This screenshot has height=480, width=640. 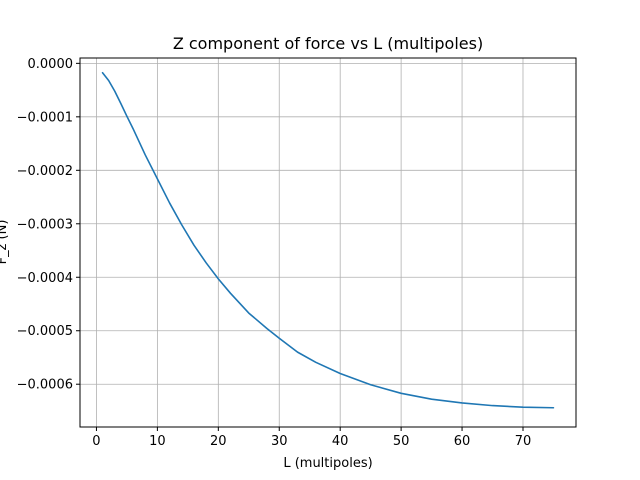 What do you see at coordinates (5, 242) in the screenshot?
I see `y-axis-label: F_z (N)` at bounding box center [5, 242].